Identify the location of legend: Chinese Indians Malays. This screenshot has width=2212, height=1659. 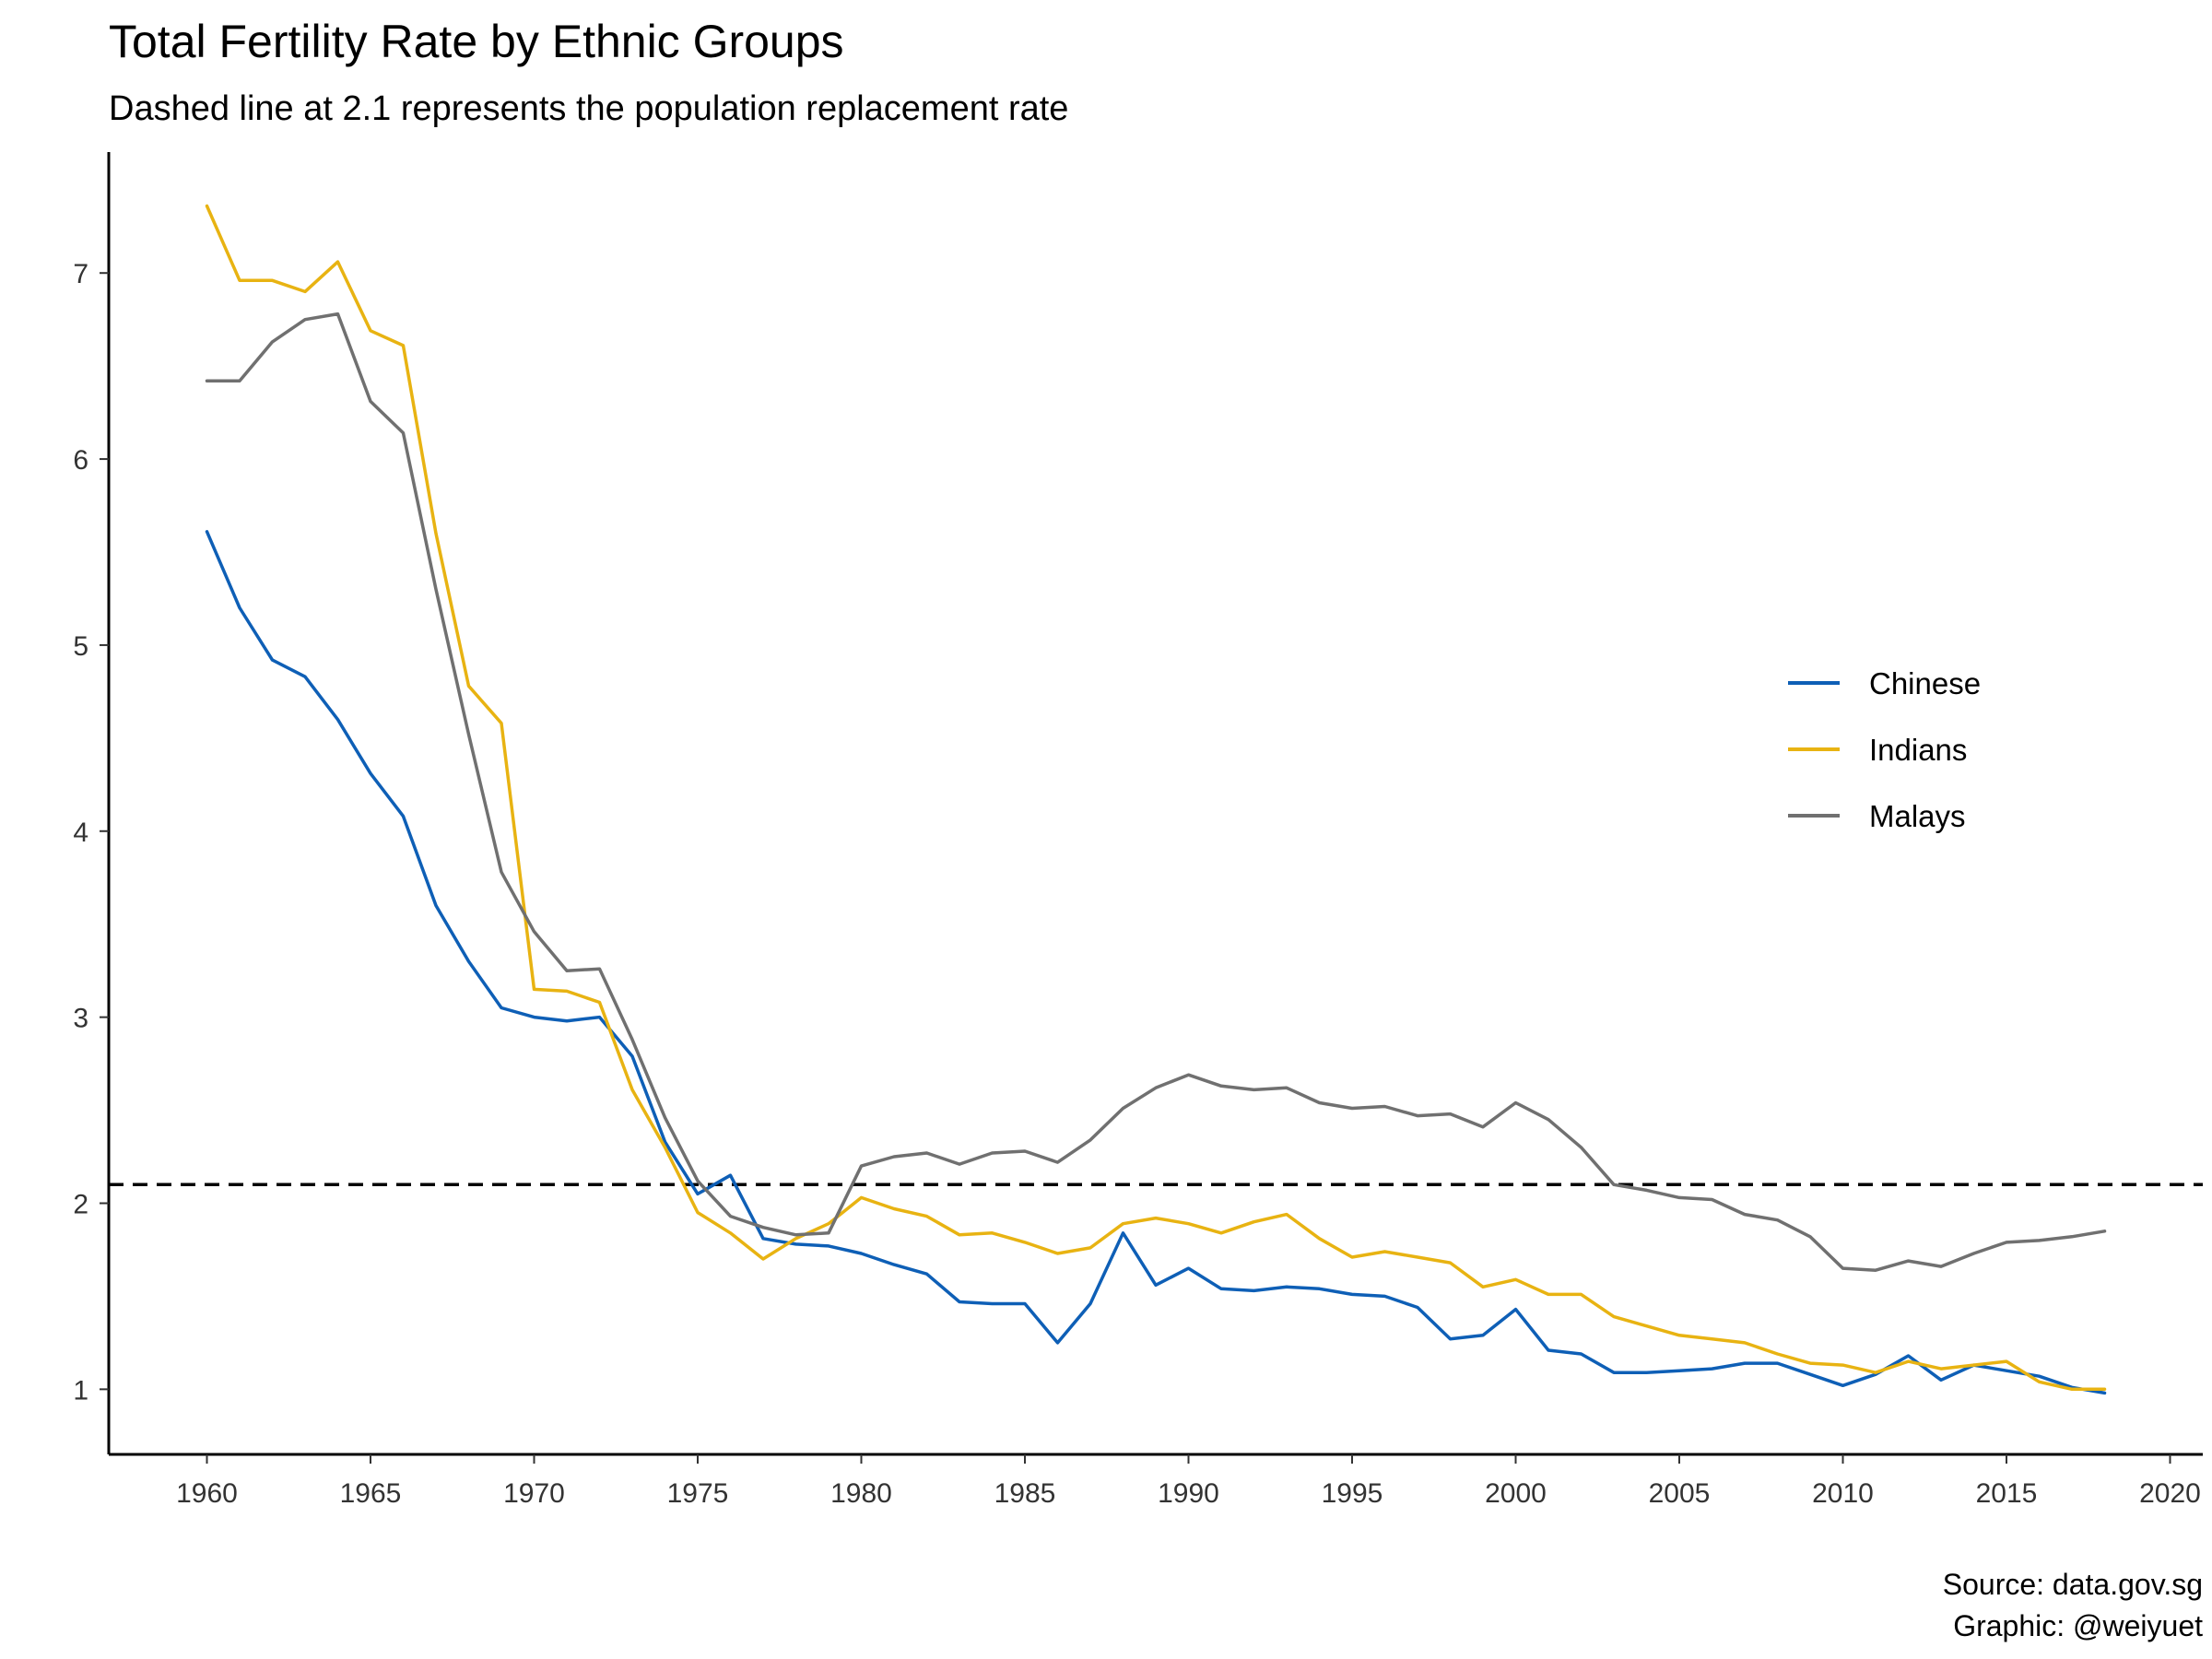
(1884, 749).